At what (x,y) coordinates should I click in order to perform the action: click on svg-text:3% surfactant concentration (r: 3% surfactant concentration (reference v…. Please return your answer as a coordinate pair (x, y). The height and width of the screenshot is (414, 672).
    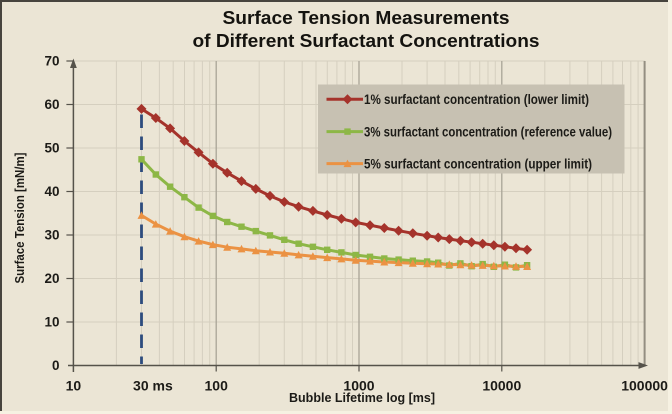
    Looking at the image, I should click on (488, 131).